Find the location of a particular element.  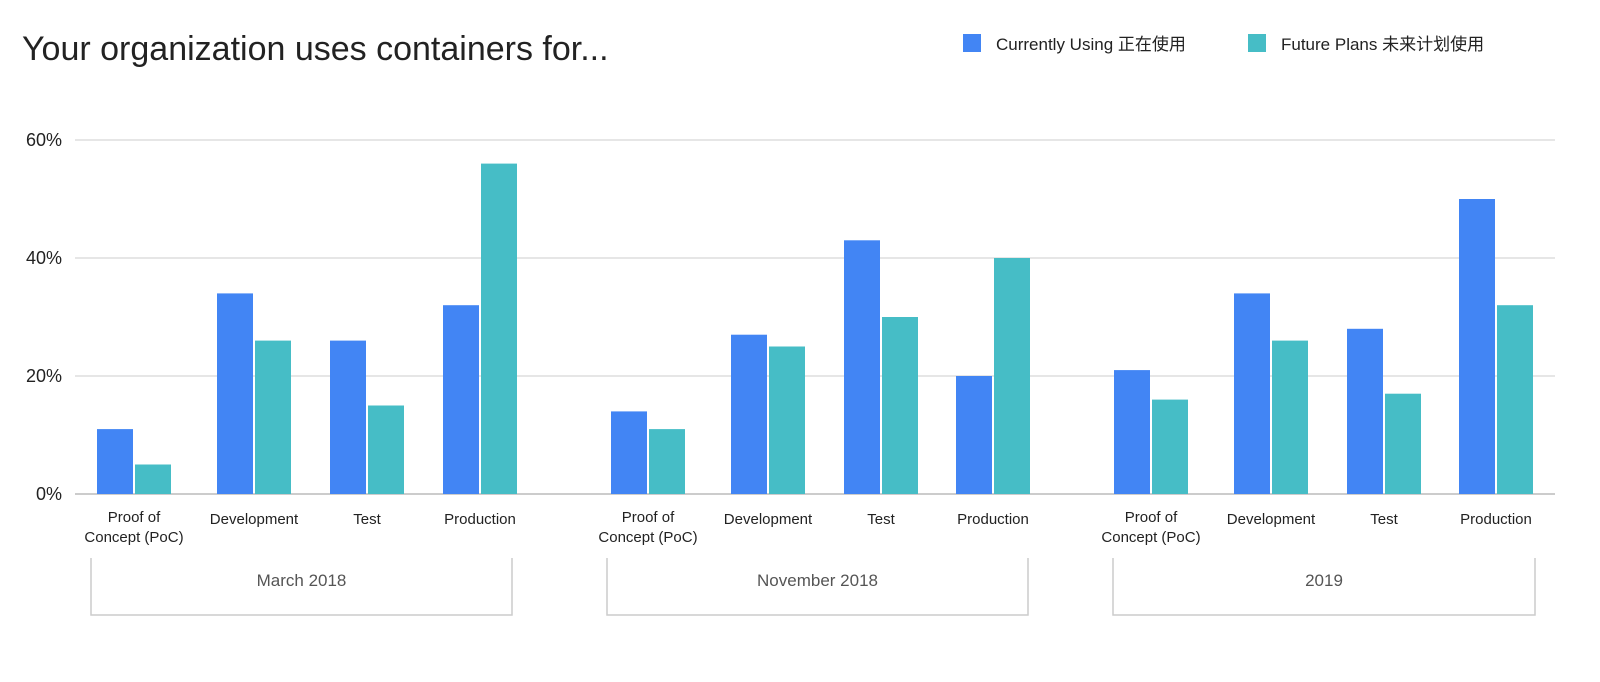

legend-label: Currently Using 正在使用 is located at coordinates (1091, 44).